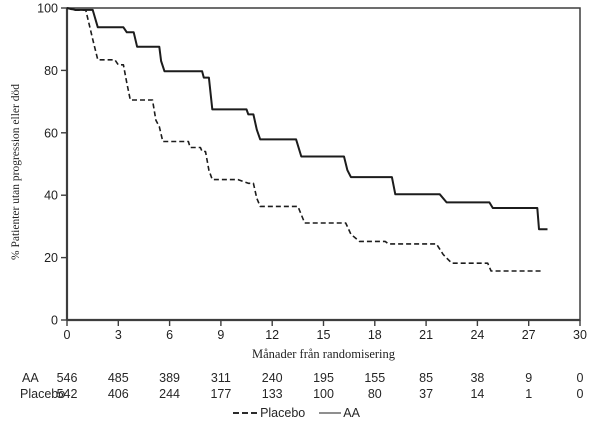  Describe the element at coordinates (580, 334) in the screenshot. I see `x-tick-label: 30` at that location.